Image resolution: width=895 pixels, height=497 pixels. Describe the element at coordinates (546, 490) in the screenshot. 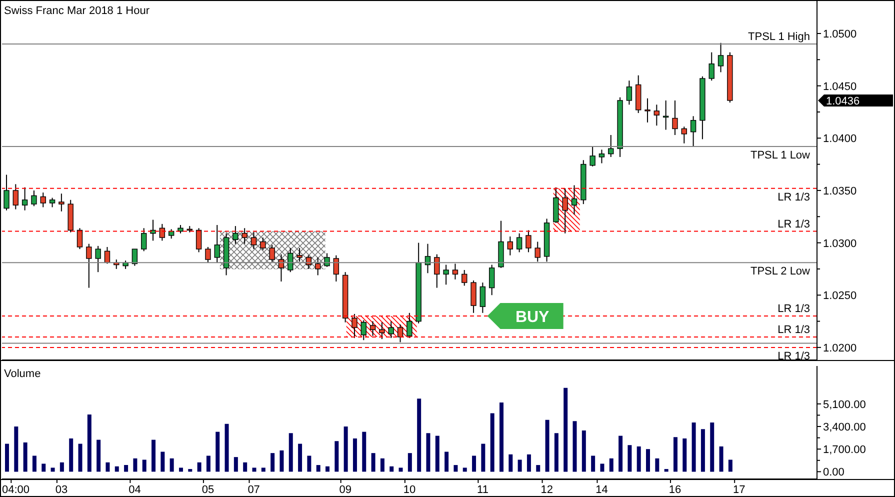

I see `x-tick-label: 12` at that location.